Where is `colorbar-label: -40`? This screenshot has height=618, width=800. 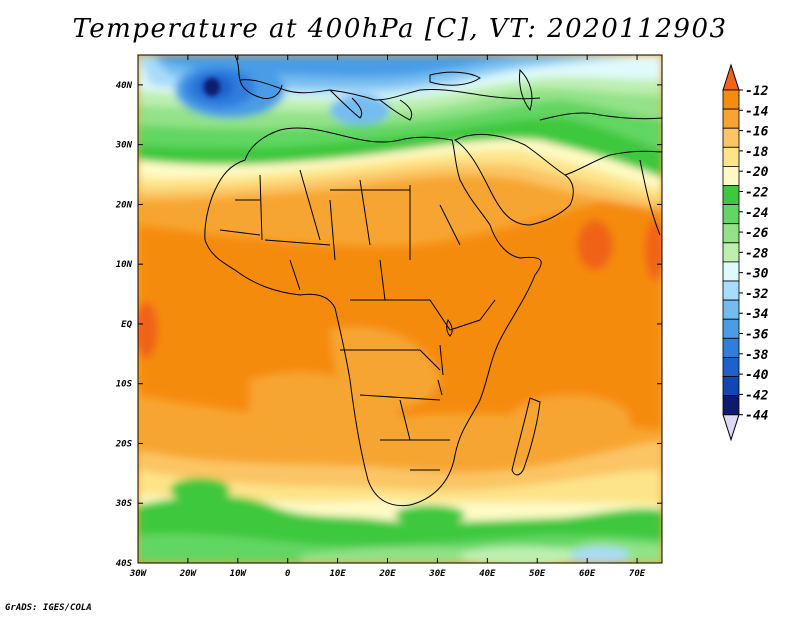
colorbar-label: -40 is located at coordinates (757, 375).